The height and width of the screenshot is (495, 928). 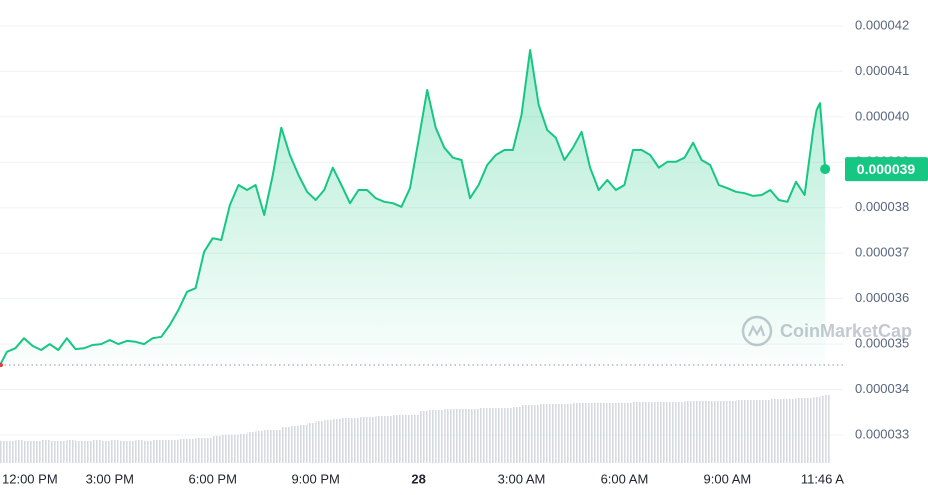 I want to click on y-tick-label: 0.000035, so click(x=882, y=343).